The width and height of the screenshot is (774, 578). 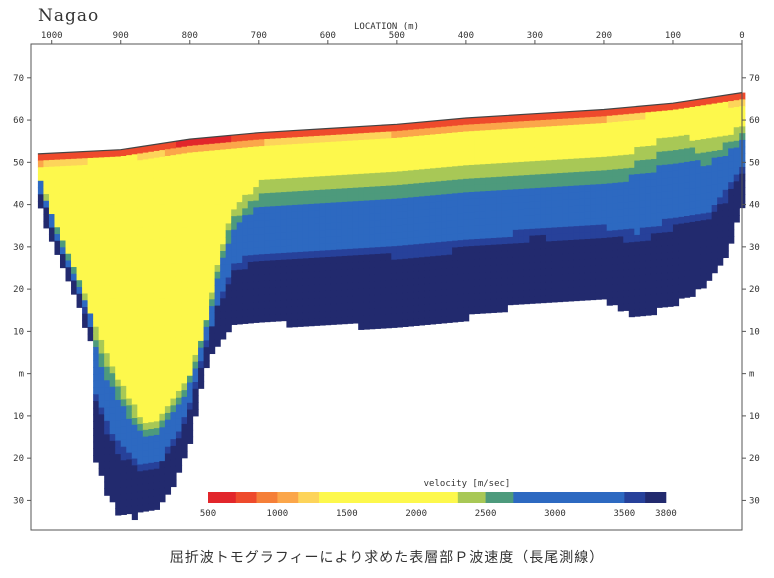 I want to click on colorbar-tick-label: 2000, so click(x=416, y=514).